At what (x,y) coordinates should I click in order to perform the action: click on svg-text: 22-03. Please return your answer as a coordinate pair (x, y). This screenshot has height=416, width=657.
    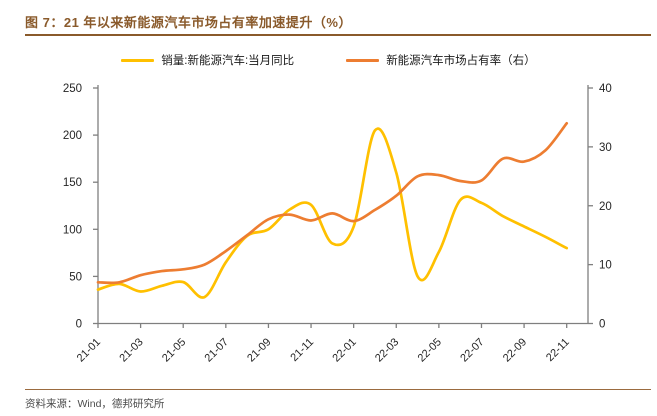
    Looking at the image, I should click on (387, 350).